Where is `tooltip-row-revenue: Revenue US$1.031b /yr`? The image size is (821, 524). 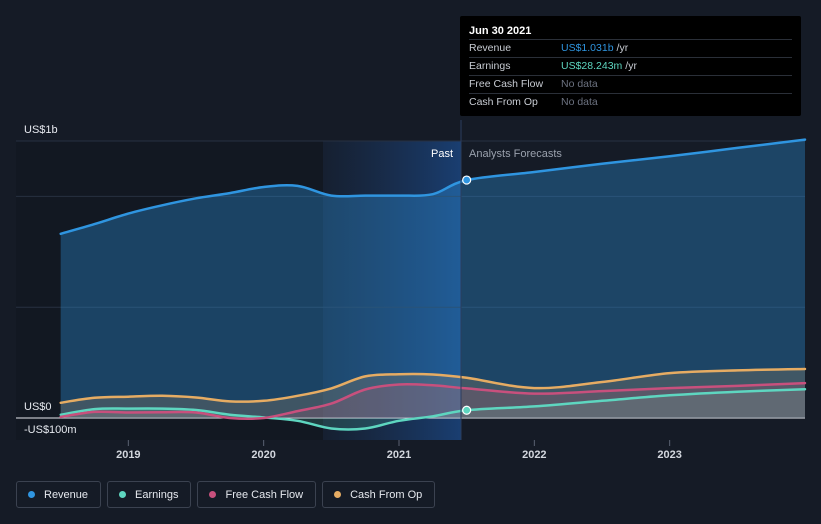
tooltip-row-revenue: Revenue US$1.031b /yr is located at coordinates (630, 48).